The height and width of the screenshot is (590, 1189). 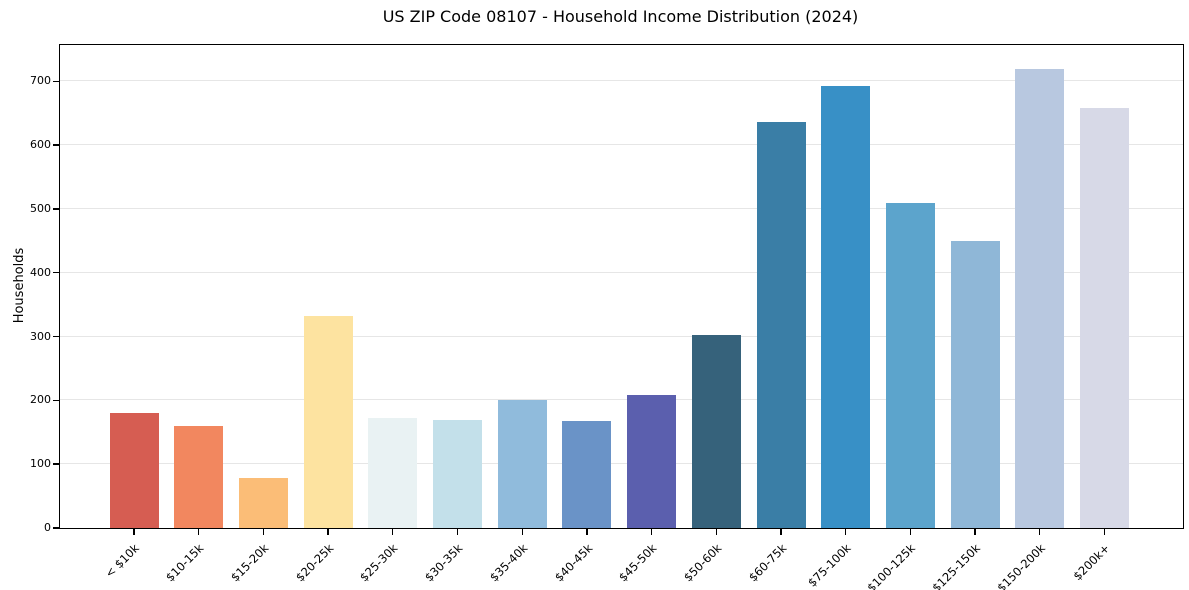 I want to click on x-tick-label-200k: $200k+, so click(x=1091, y=562).